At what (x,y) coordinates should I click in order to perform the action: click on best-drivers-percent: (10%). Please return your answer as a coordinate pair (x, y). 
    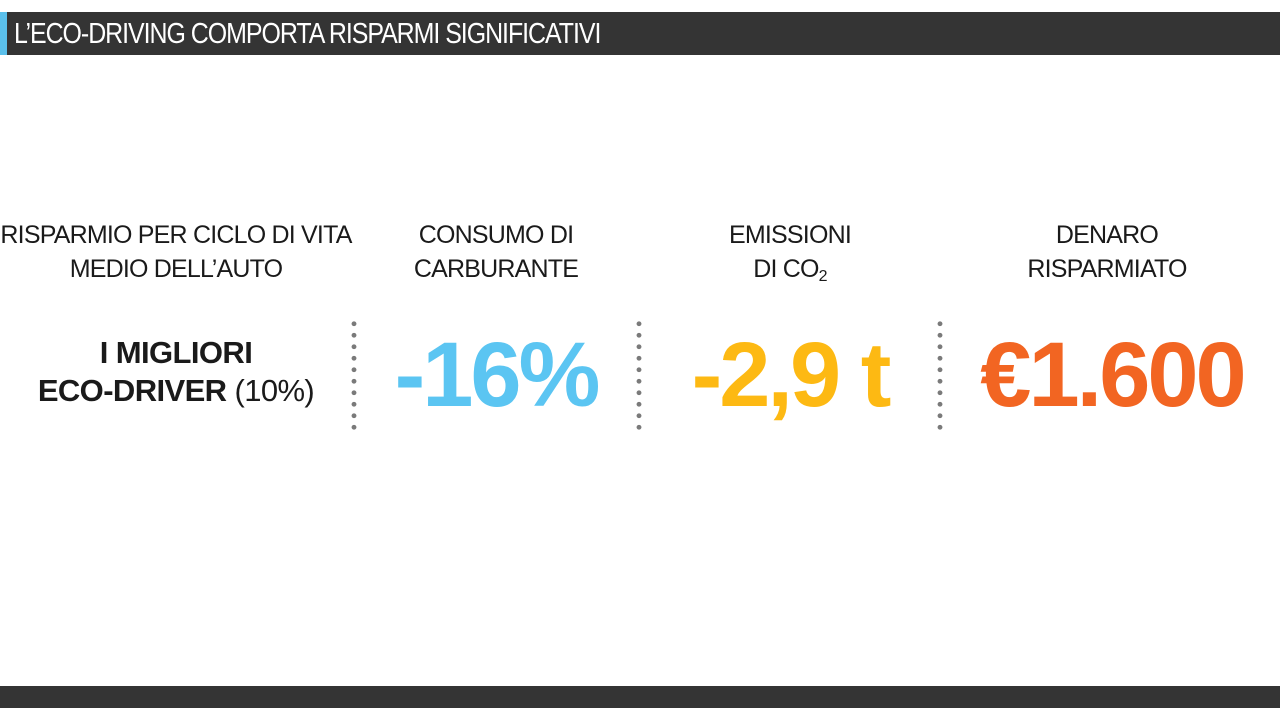
    Looking at the image, I should click on (274, 390).